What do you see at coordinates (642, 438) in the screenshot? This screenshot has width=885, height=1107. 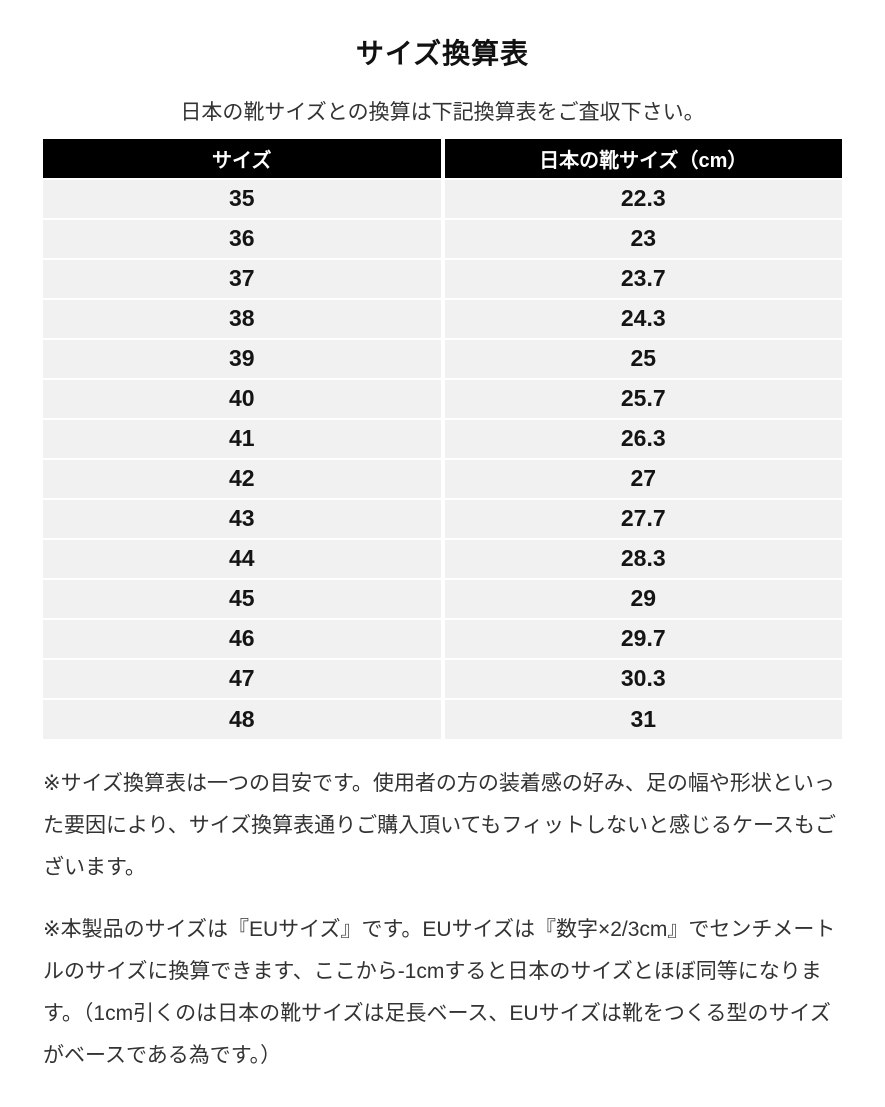 I see `cm-cell: 26.3` at bounding box center [642, 438].